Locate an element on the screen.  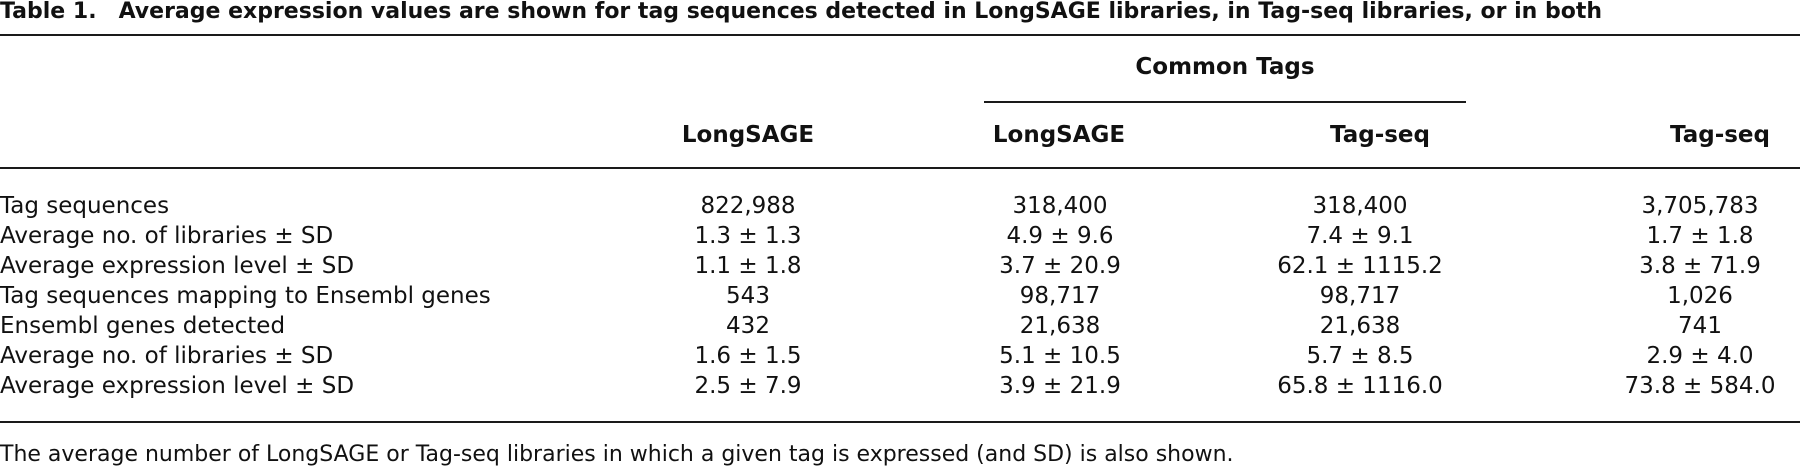
col-header-common-tagseq: Tag-seq is located at coordinates (1379, 135).